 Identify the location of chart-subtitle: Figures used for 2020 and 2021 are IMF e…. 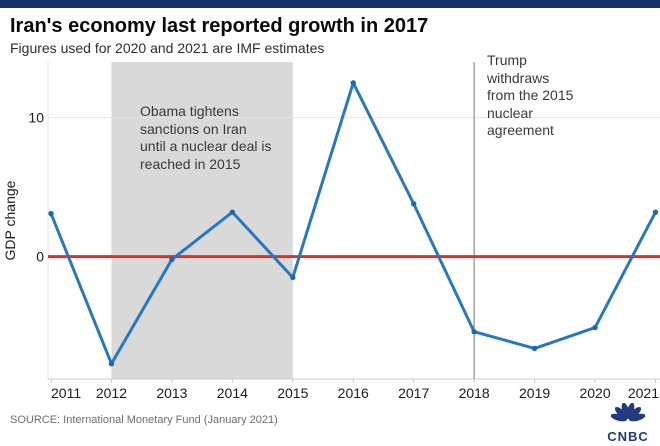
(167, 48).